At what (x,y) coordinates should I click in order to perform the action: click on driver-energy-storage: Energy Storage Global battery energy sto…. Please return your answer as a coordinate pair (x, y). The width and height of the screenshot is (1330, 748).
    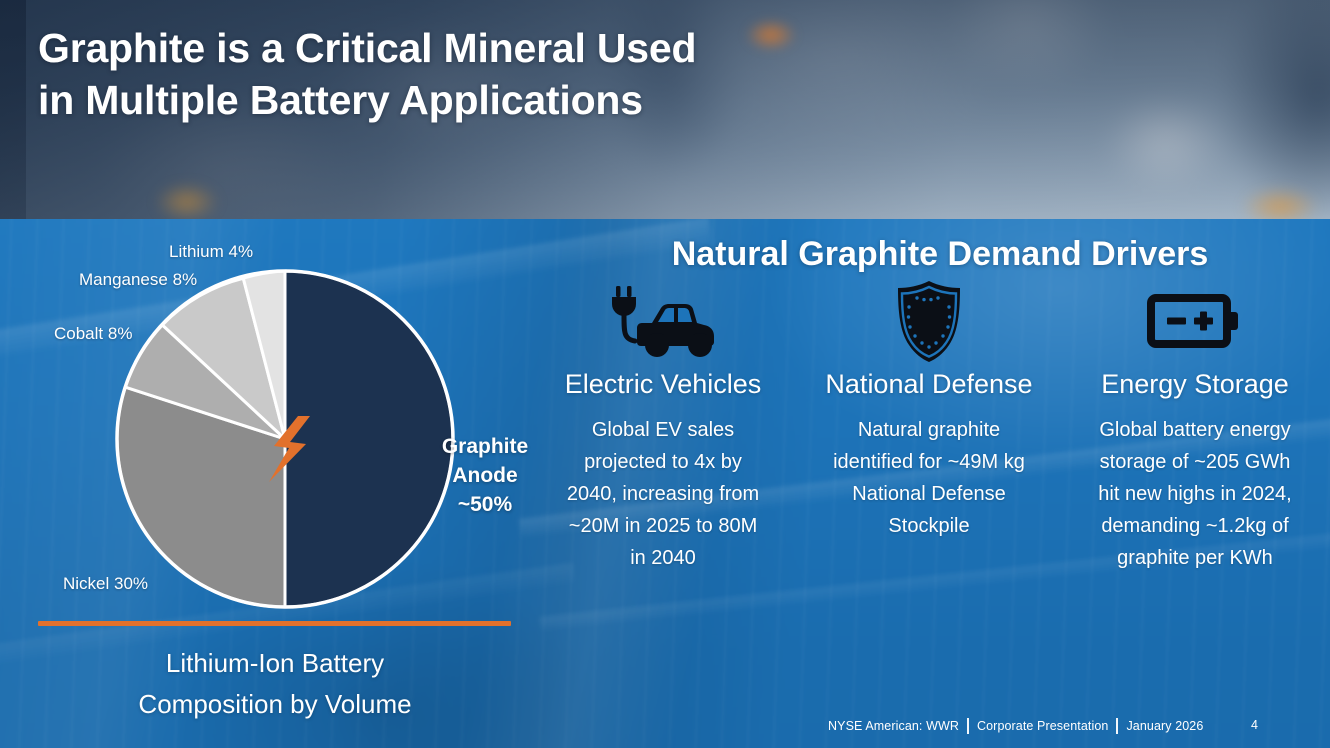
    Looking at the image, I should click on (1195, 426).